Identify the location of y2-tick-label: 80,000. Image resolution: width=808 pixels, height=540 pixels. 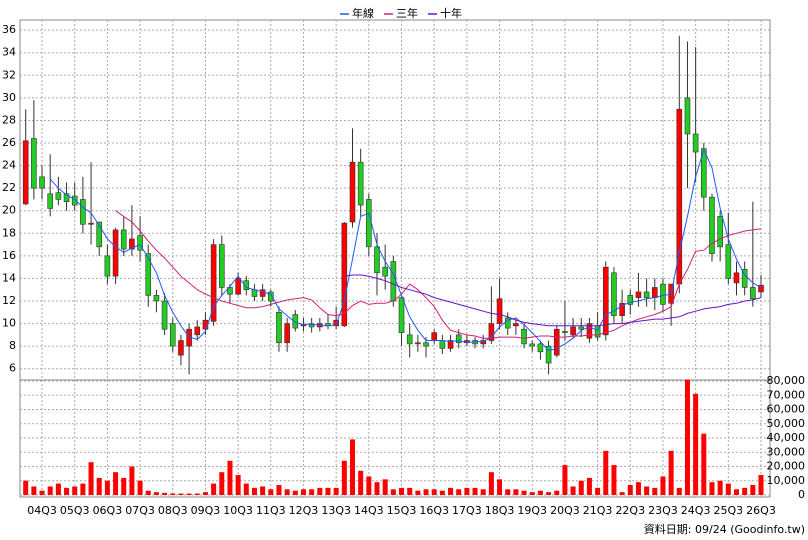
(786, 380).